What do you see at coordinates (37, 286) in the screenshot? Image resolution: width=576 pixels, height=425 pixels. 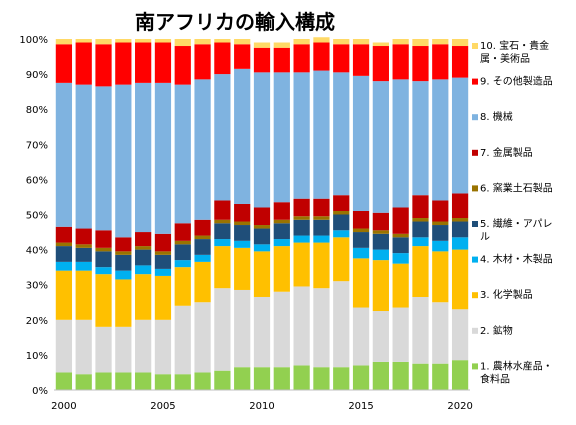 I see `y-tick-label: 30%` at bounding box center [37, 286].